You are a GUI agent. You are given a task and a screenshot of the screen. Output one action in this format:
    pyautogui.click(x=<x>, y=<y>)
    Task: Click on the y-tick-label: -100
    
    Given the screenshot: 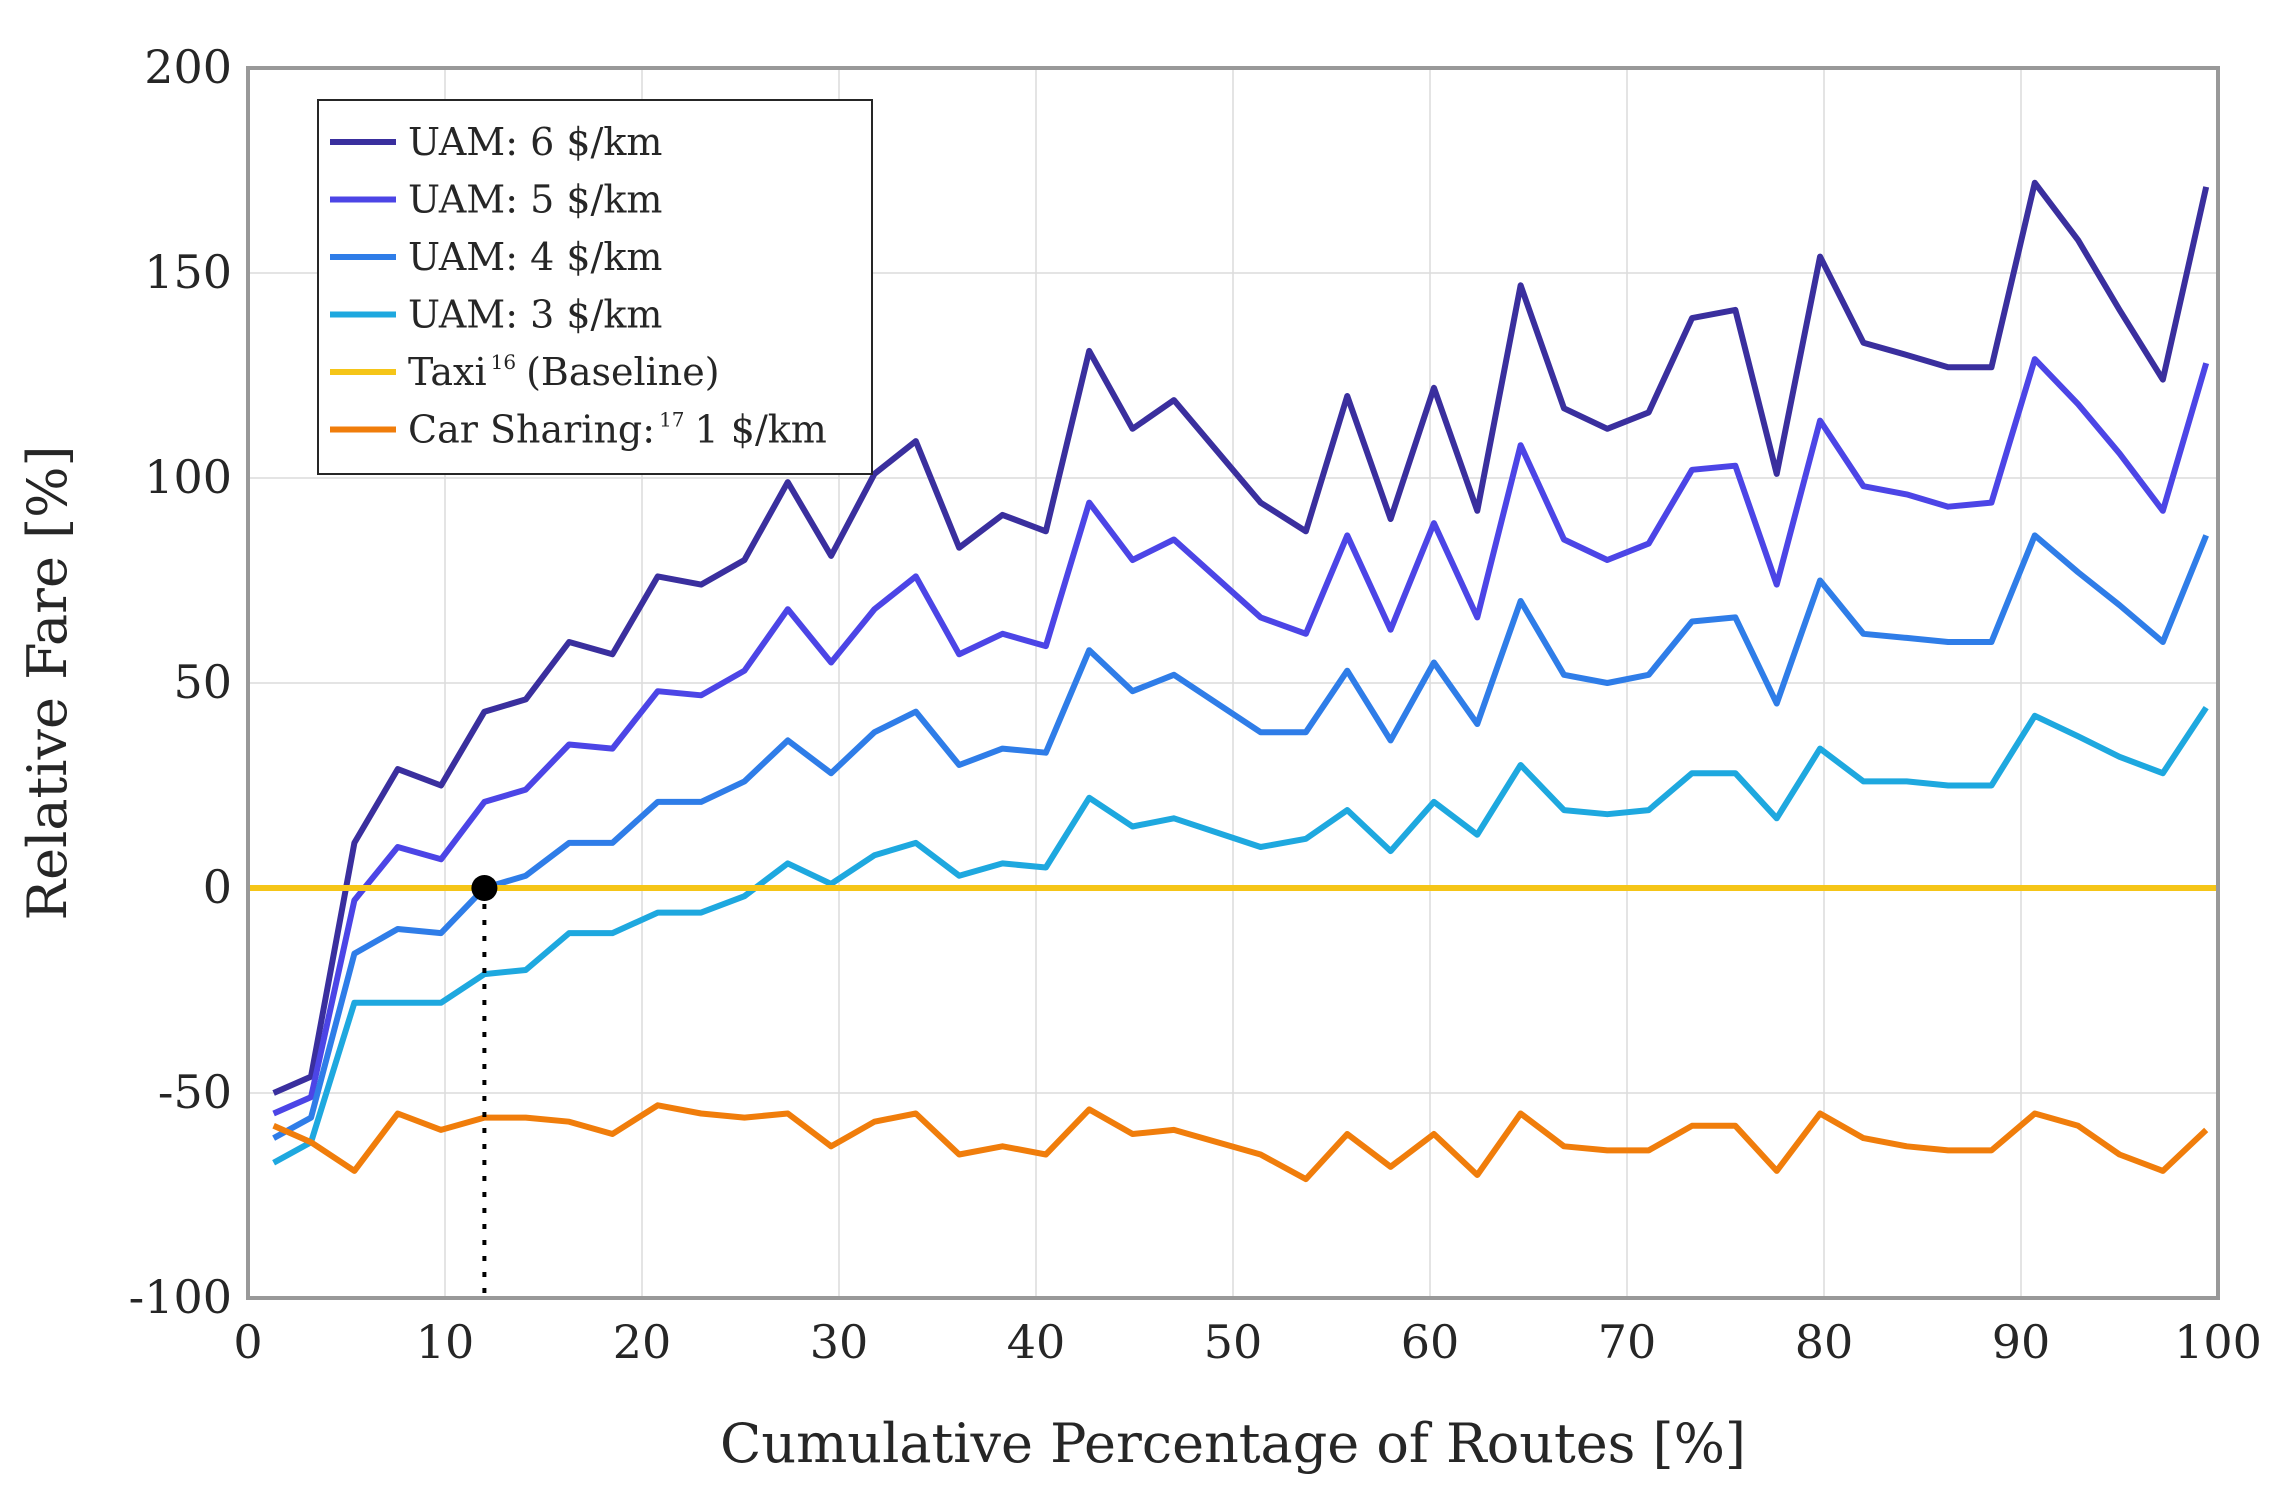 What is the action you would take?
    pyautogui.click(x=180, y=1297)
    